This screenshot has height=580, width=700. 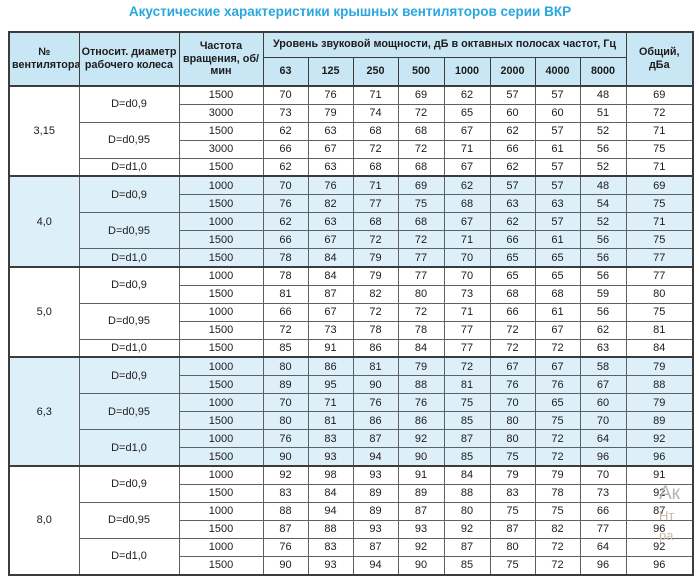 What do you see at coordinates (659, 185) in the screenshot?
I see `total-dba-cell: 69` at bounding box center [659, 185].